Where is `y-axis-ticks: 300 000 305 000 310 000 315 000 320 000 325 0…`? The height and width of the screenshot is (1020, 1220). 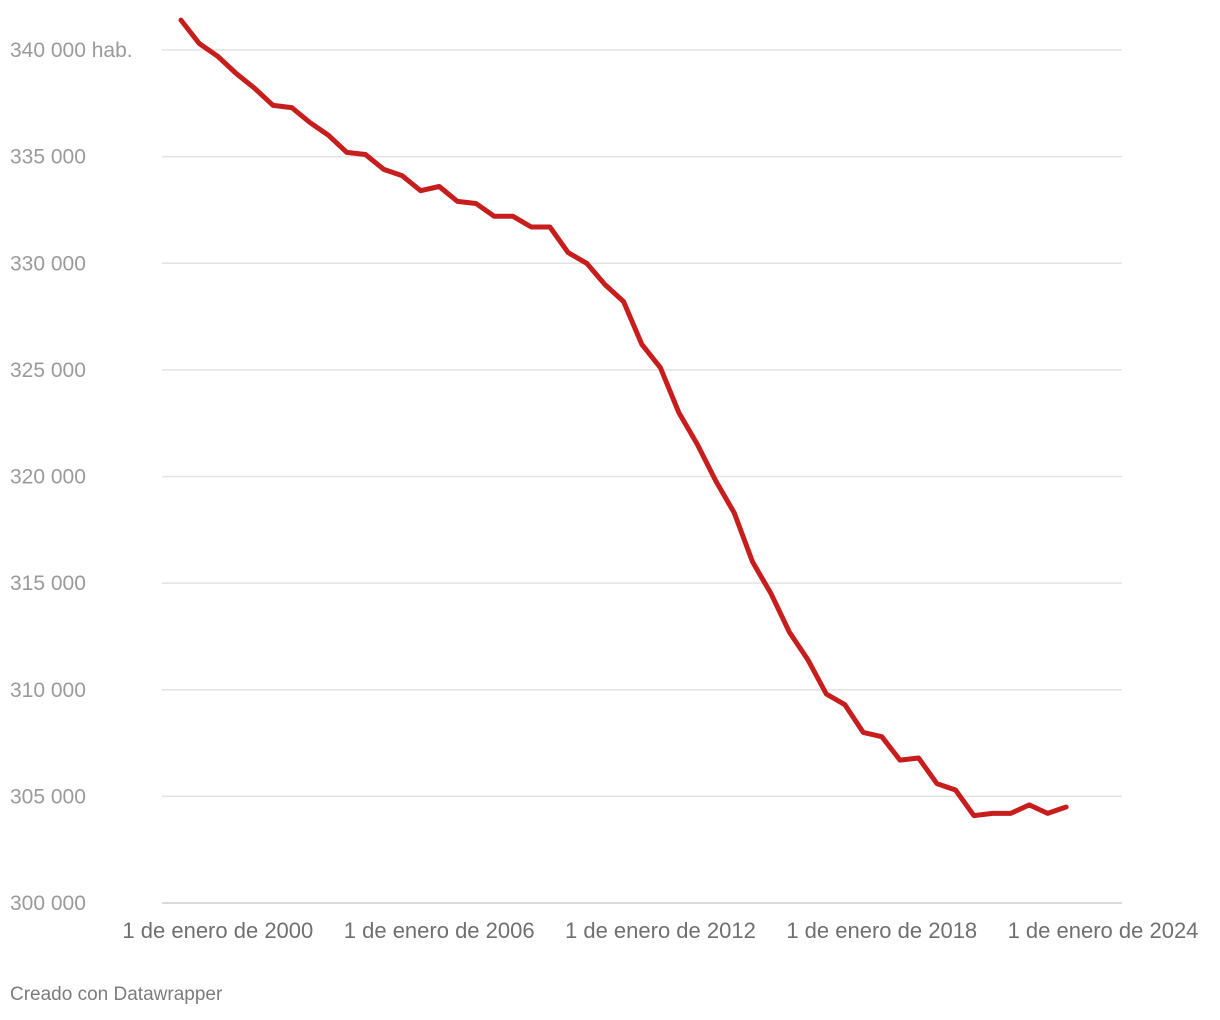 y-axis-ticks: 300 000 305 000 310 000 315 000 320 000 325 0… is located at coordinates (71, 477).